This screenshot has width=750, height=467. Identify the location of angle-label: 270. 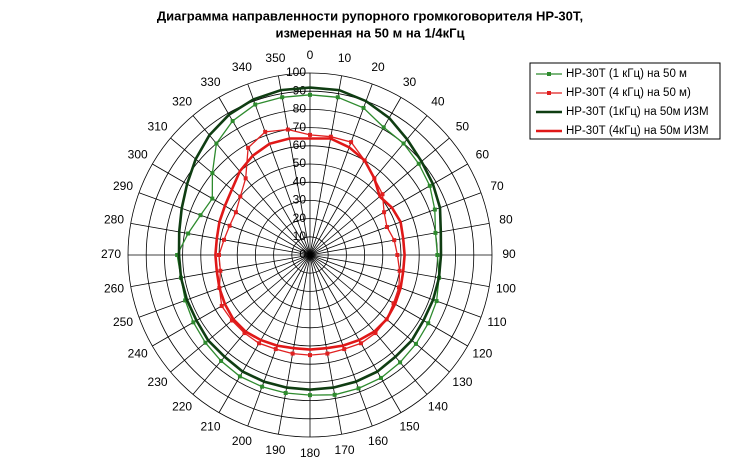
(111, 254).